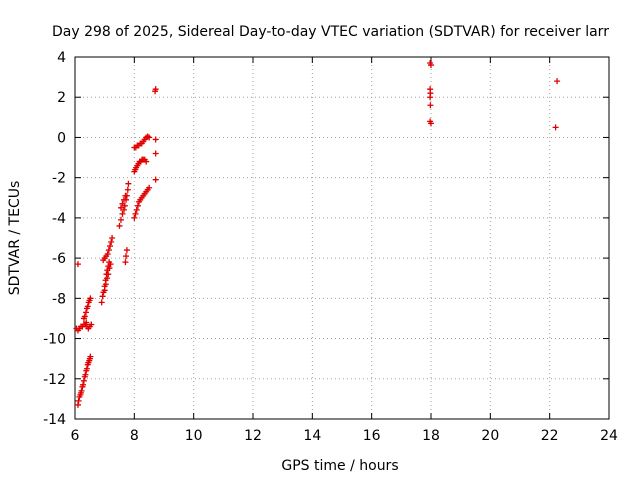 The height and width of the screenshot is (480, 640). What do you see at coordinates (490, 436) in the screenshot?
I see `x-tick-label: 20` at bounding box center [490, 436].